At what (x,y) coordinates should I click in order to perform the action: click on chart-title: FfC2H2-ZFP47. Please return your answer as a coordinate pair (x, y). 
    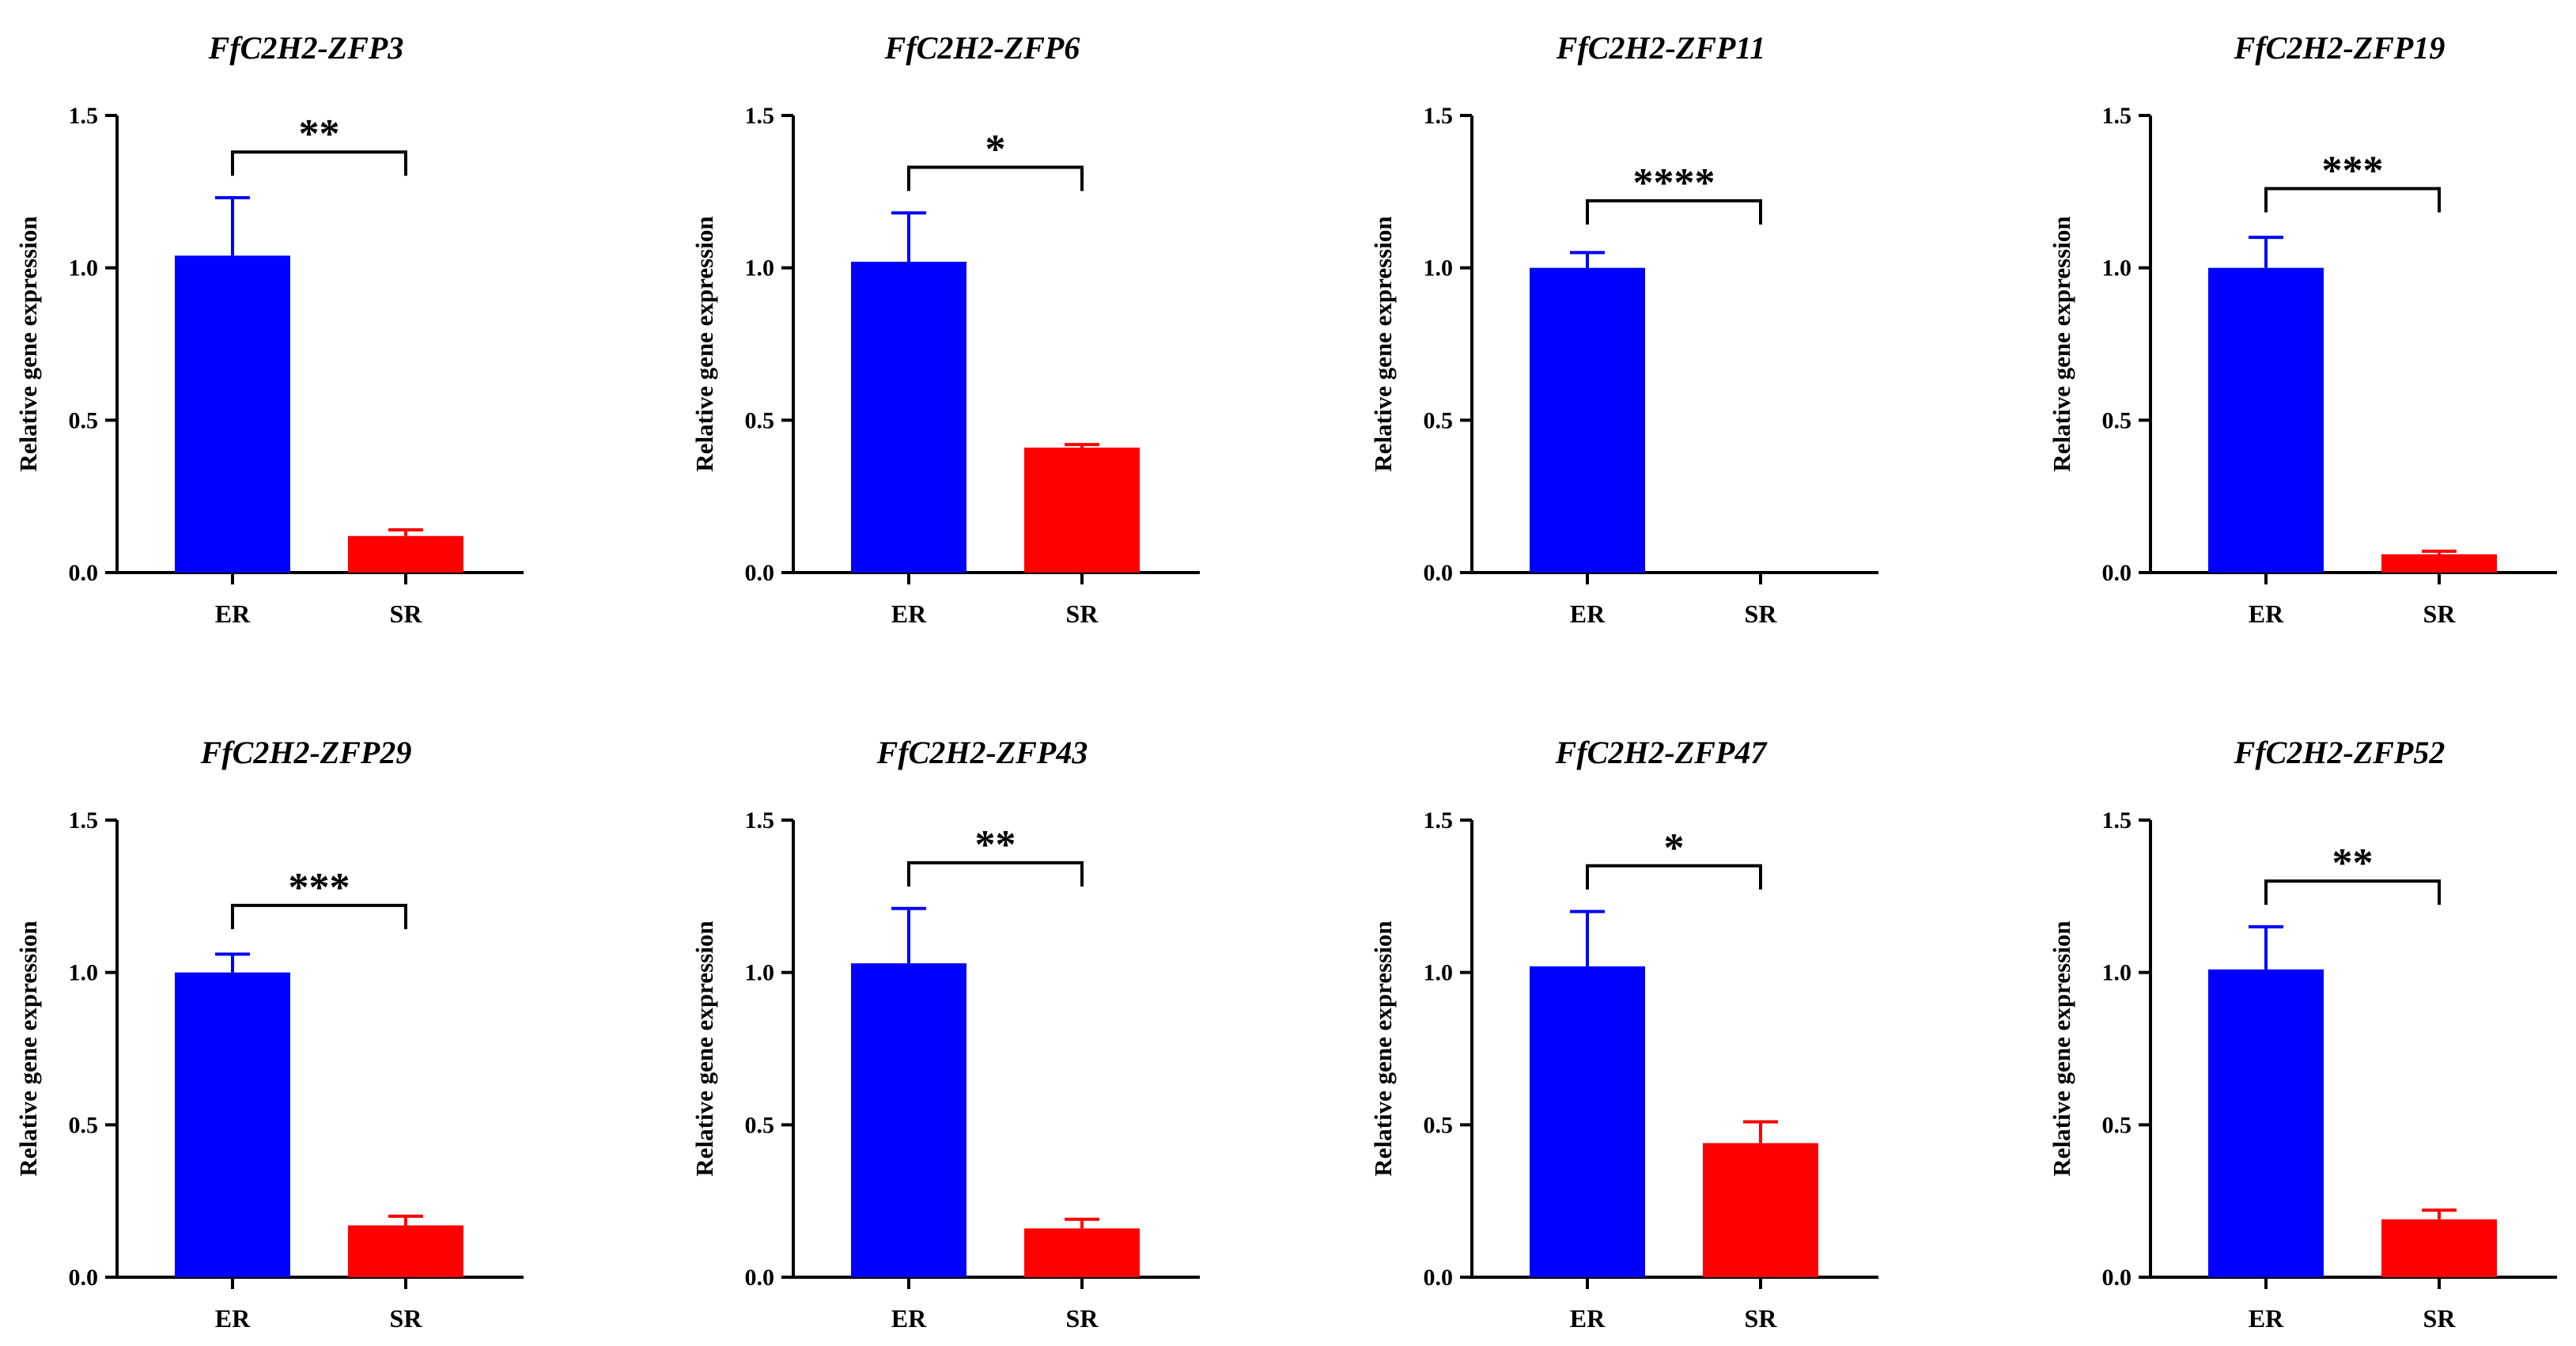
    Looking at the image, I should click on (1662, 752).